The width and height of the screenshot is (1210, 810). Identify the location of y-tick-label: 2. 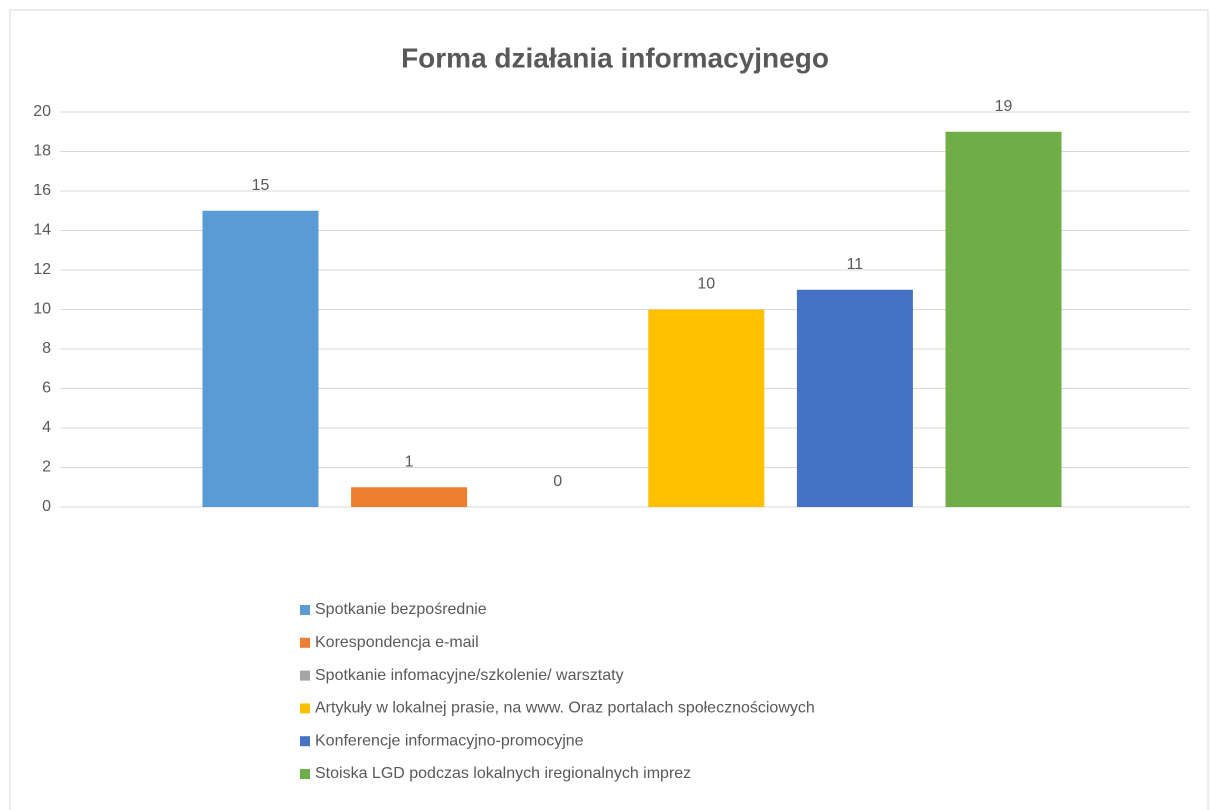
(46, 467).